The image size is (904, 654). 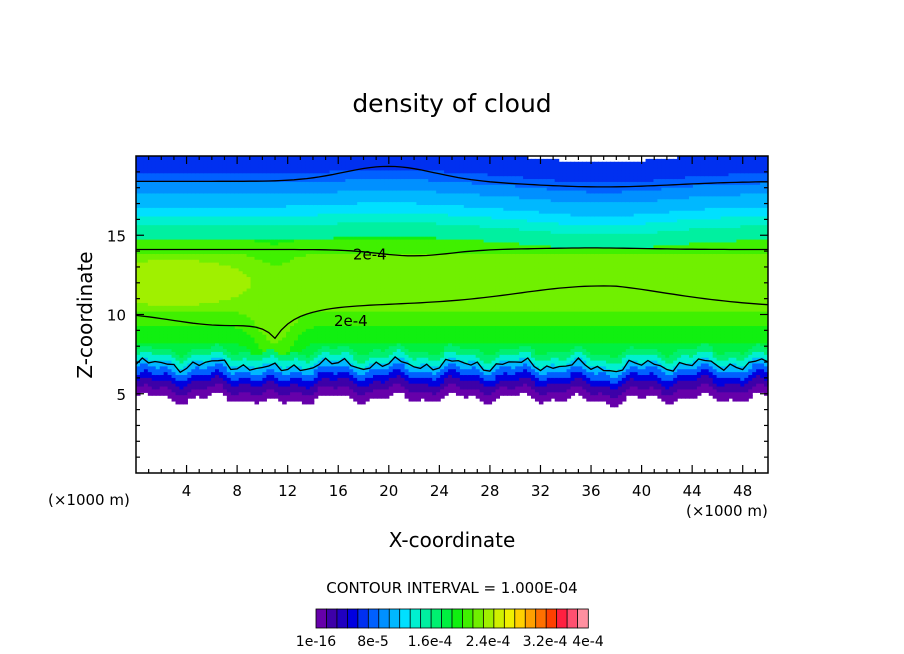 I want to click on x-tick-label: 32, so click(x=540, y=491).